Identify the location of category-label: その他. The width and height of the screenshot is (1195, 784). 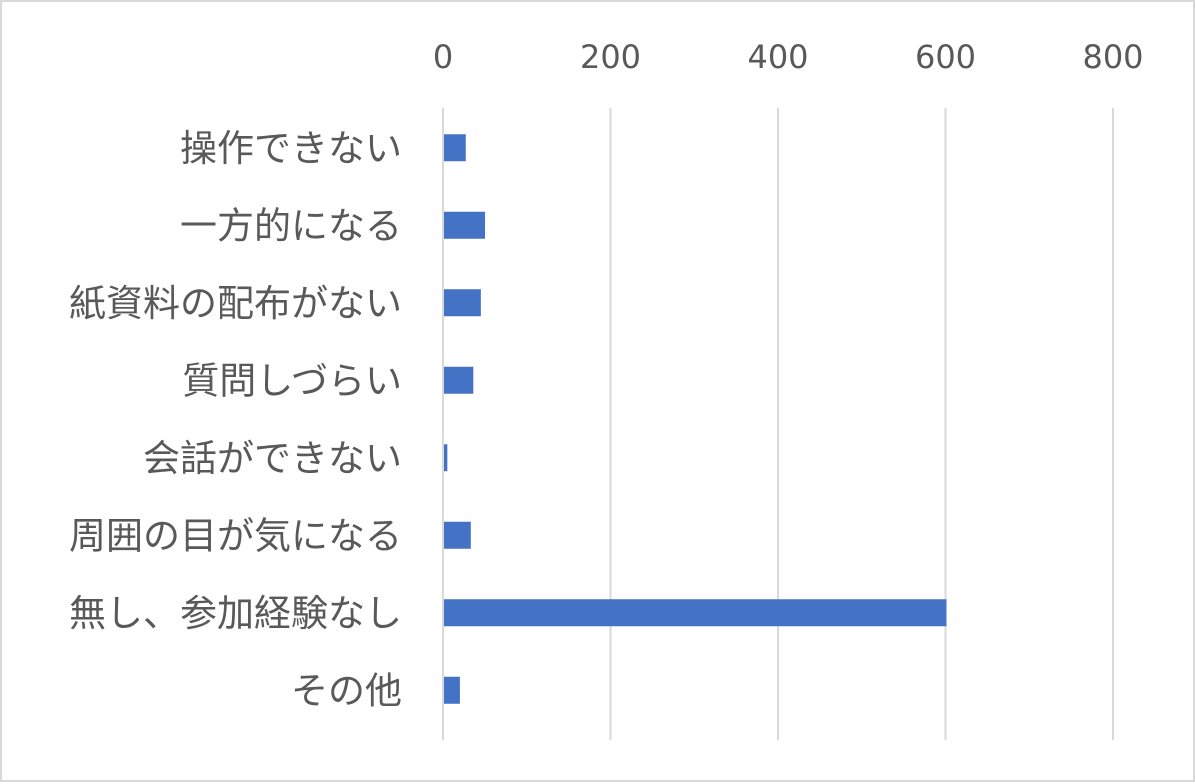
(346, 690).